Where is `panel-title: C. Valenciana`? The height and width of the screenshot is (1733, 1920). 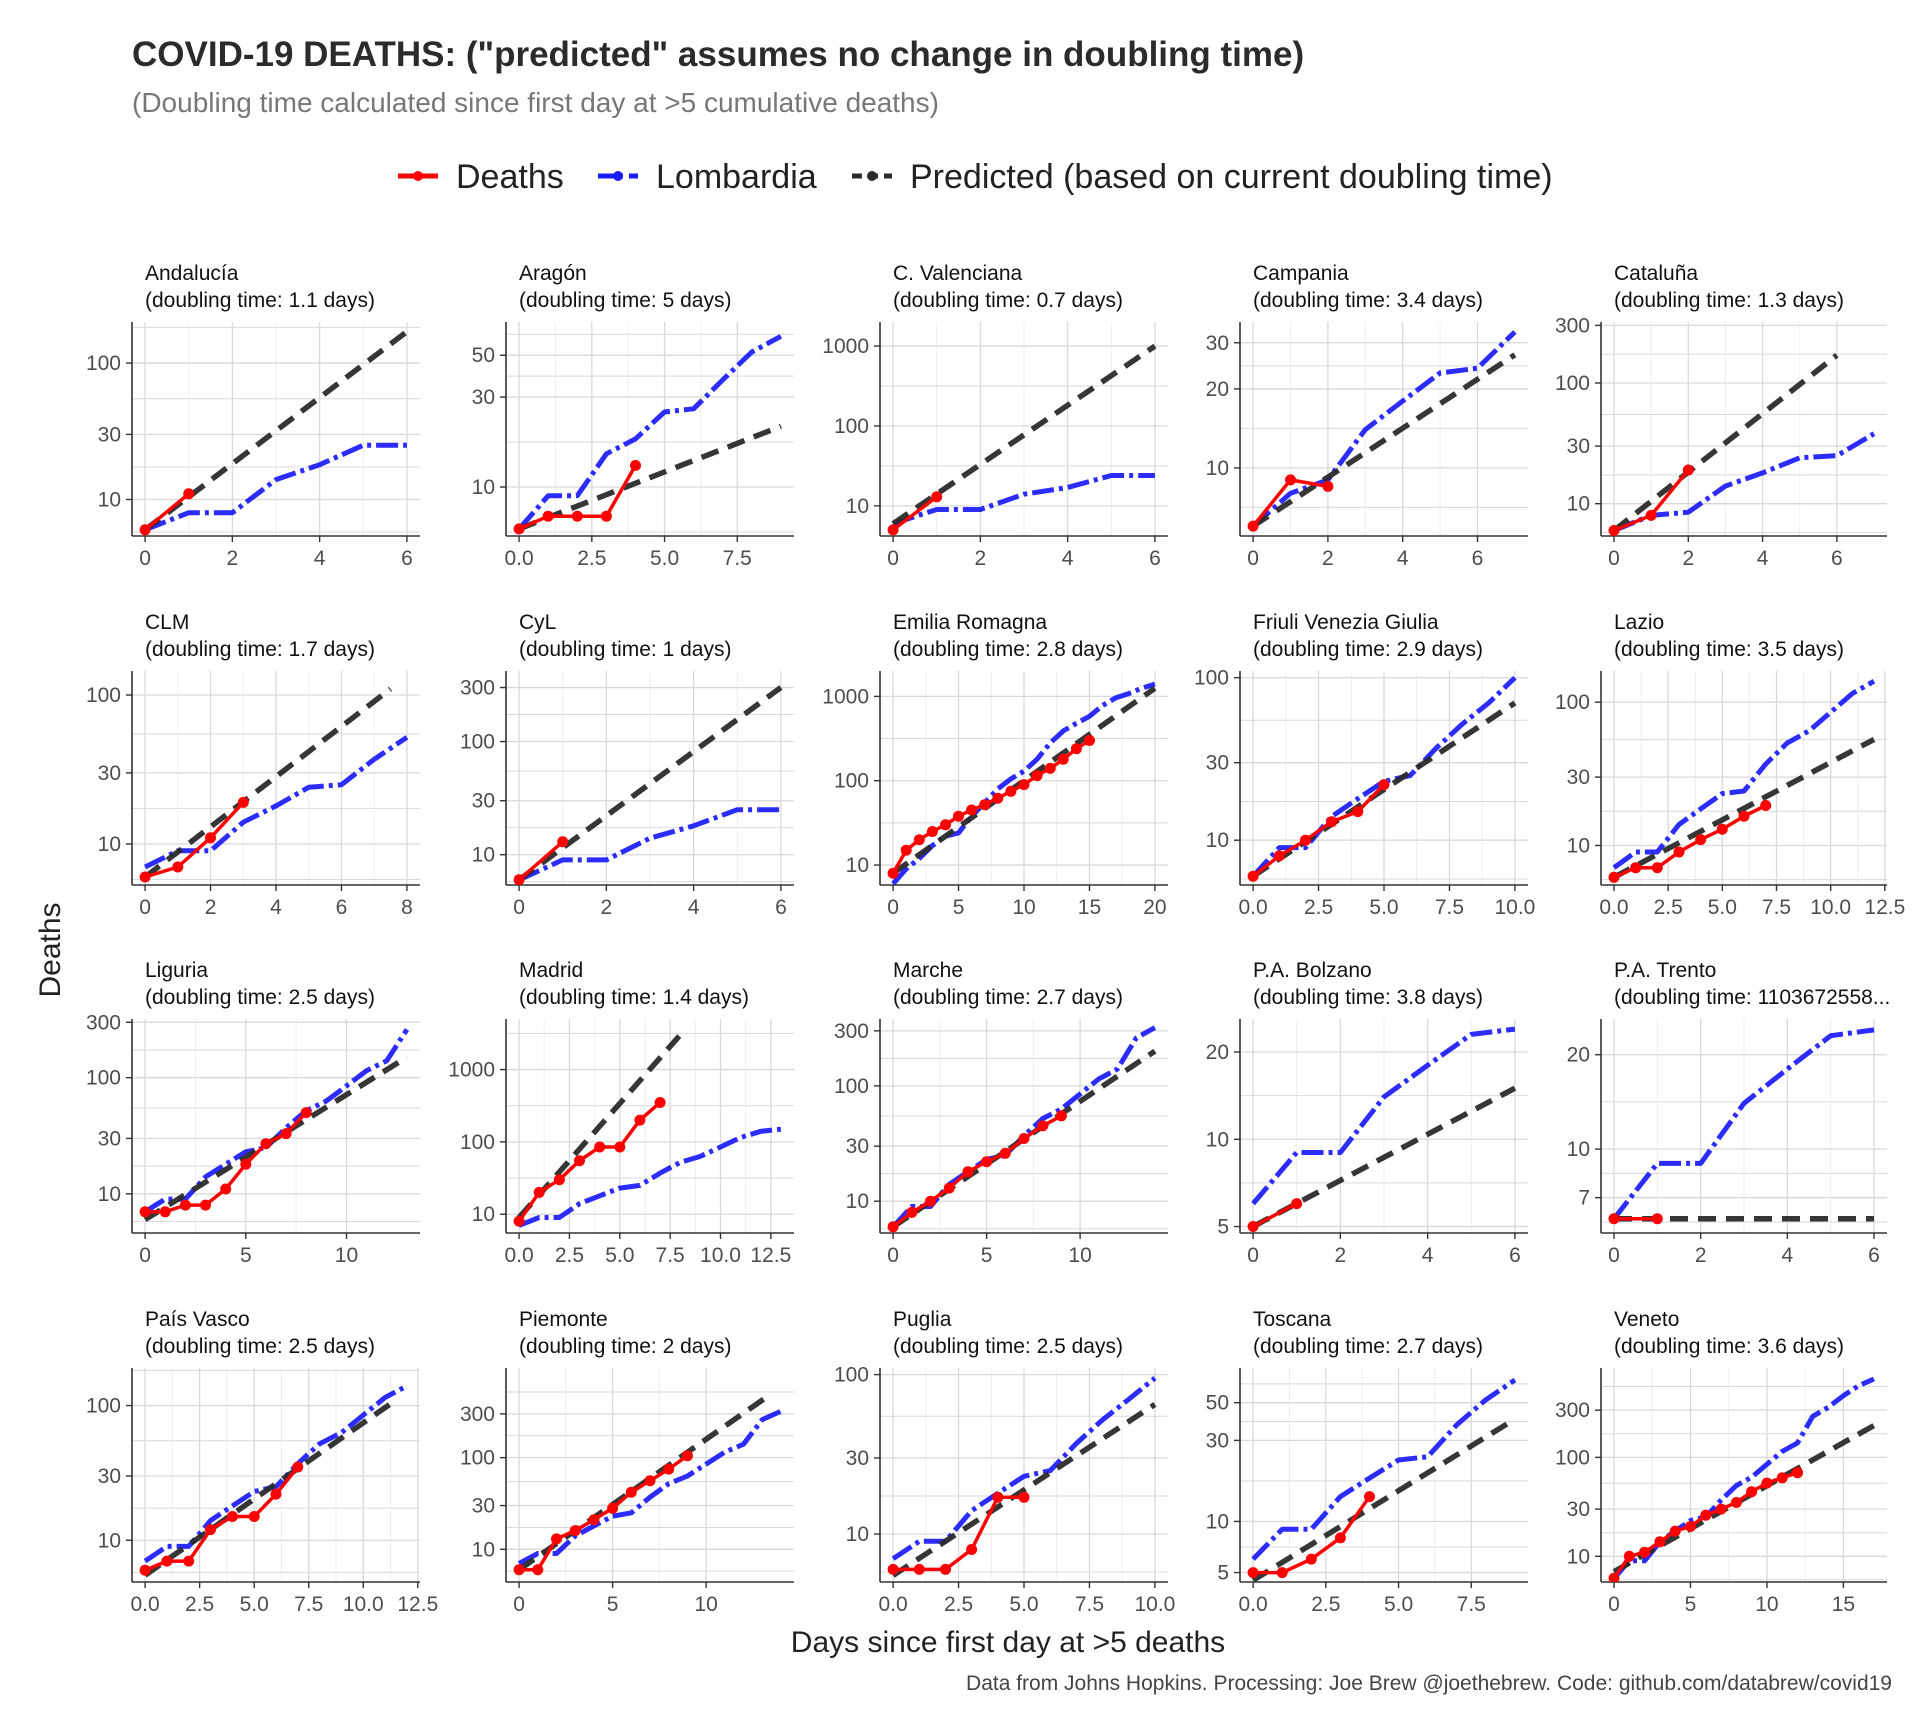 panel-title: C. Valenciana is located at coordinates (958, 273).